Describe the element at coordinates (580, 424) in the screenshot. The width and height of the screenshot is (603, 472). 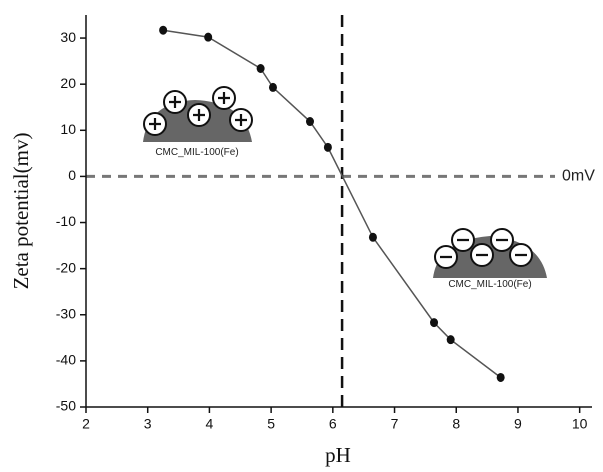
I see `x-tick-label: 10` at that location.